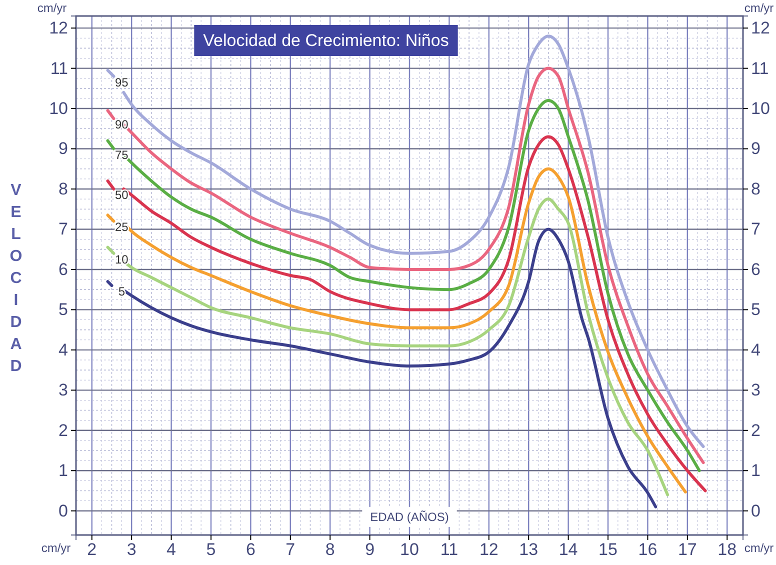 This screenshot has width=776, height=565. What do you see at coordinates (92, 550) in the screenshot?
I see `x-tick-label: 2` at bounding box center [92, 550].